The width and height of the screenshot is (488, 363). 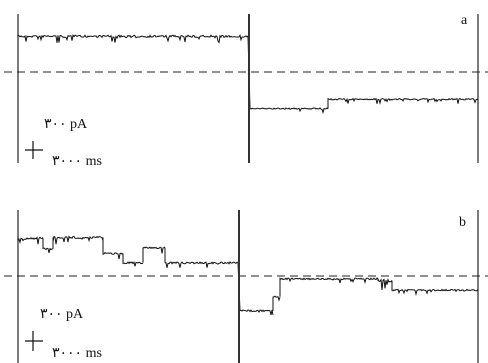 I want to click on panel-b-scale-bar: ۳۰۰ pA ۳۰۰۰ ms, so click(x=63, y=334).